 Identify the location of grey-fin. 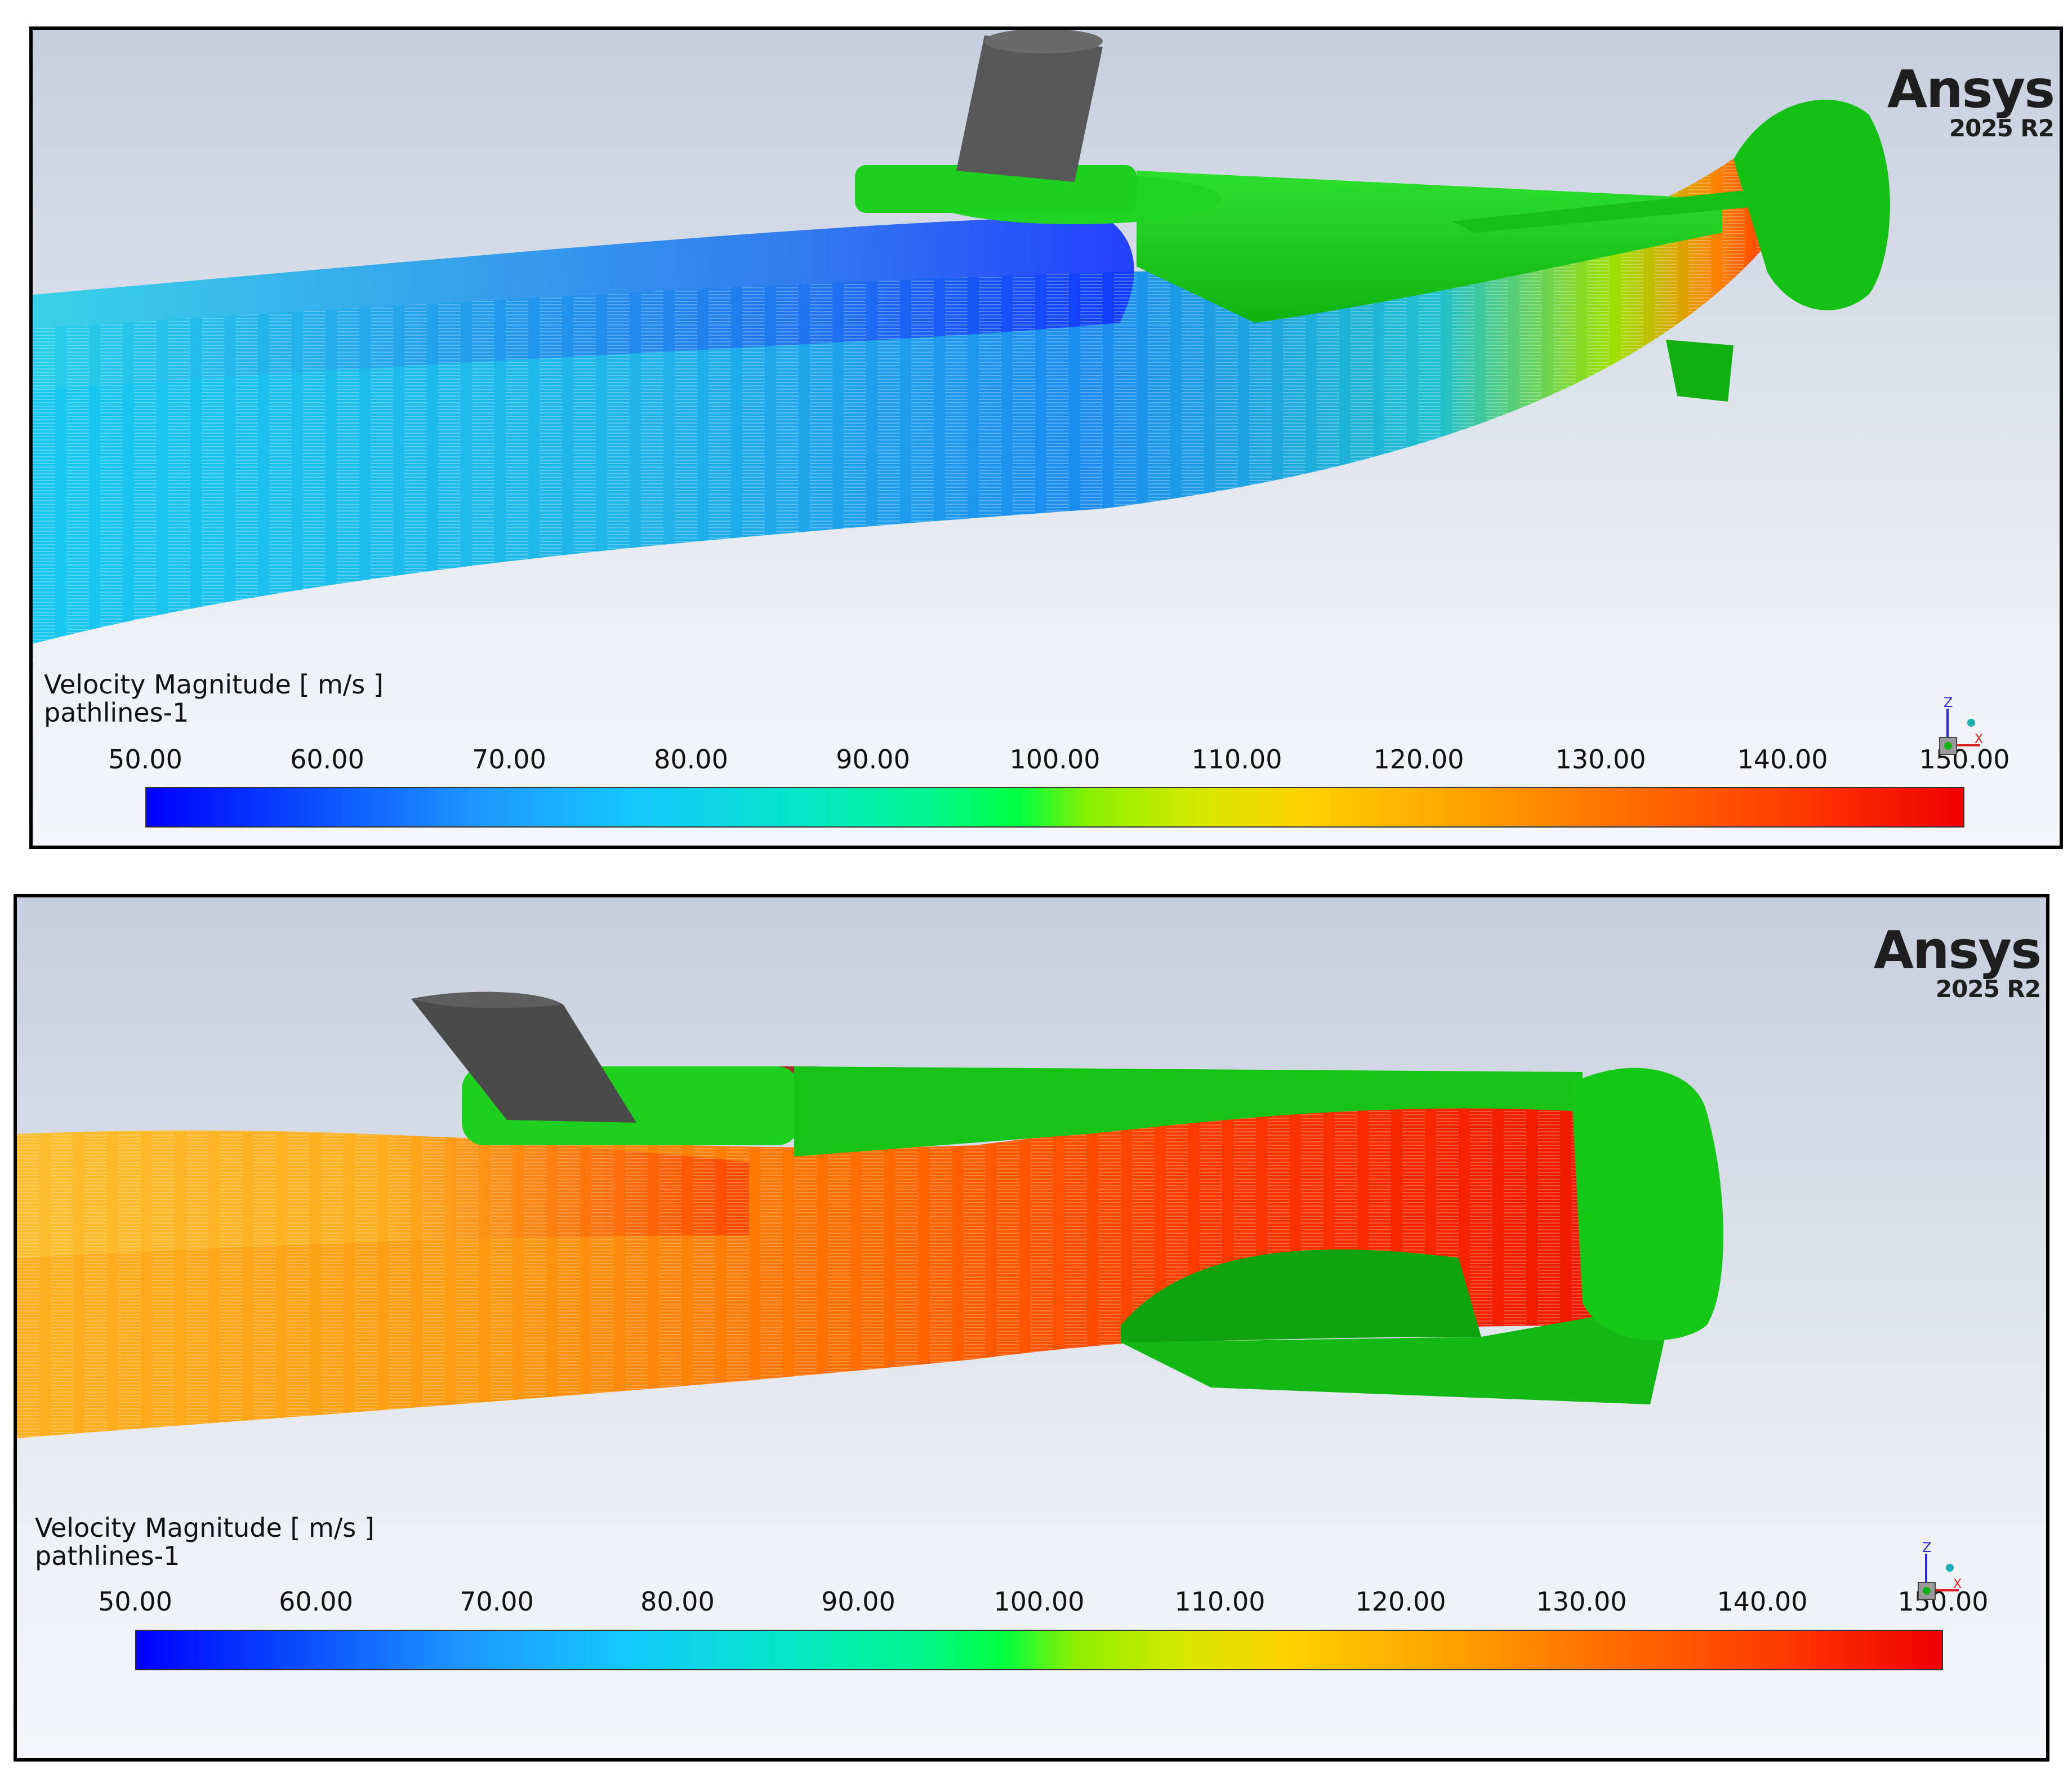
(523, 1061).